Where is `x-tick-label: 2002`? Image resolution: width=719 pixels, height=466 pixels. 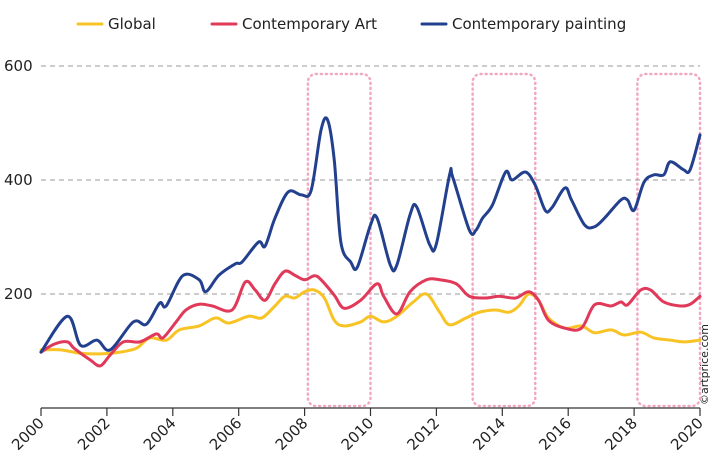 x-tick-label: 2002 is located at coordinates (94, 434).